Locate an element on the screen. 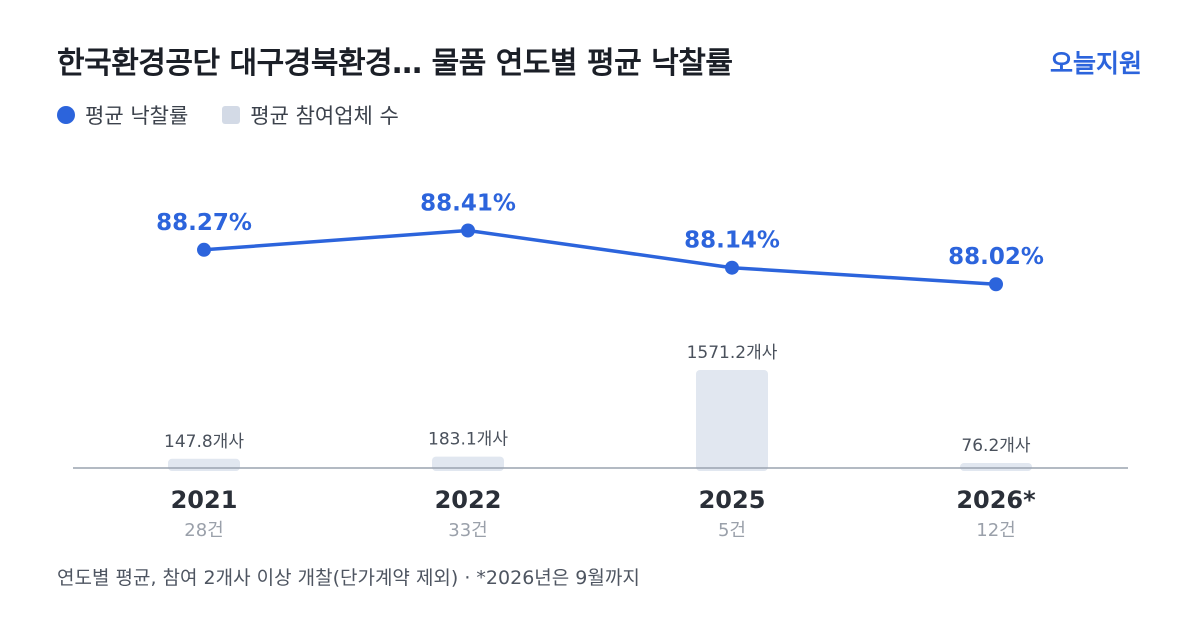  rate-point-2026 is located at coordinates (996, 284).